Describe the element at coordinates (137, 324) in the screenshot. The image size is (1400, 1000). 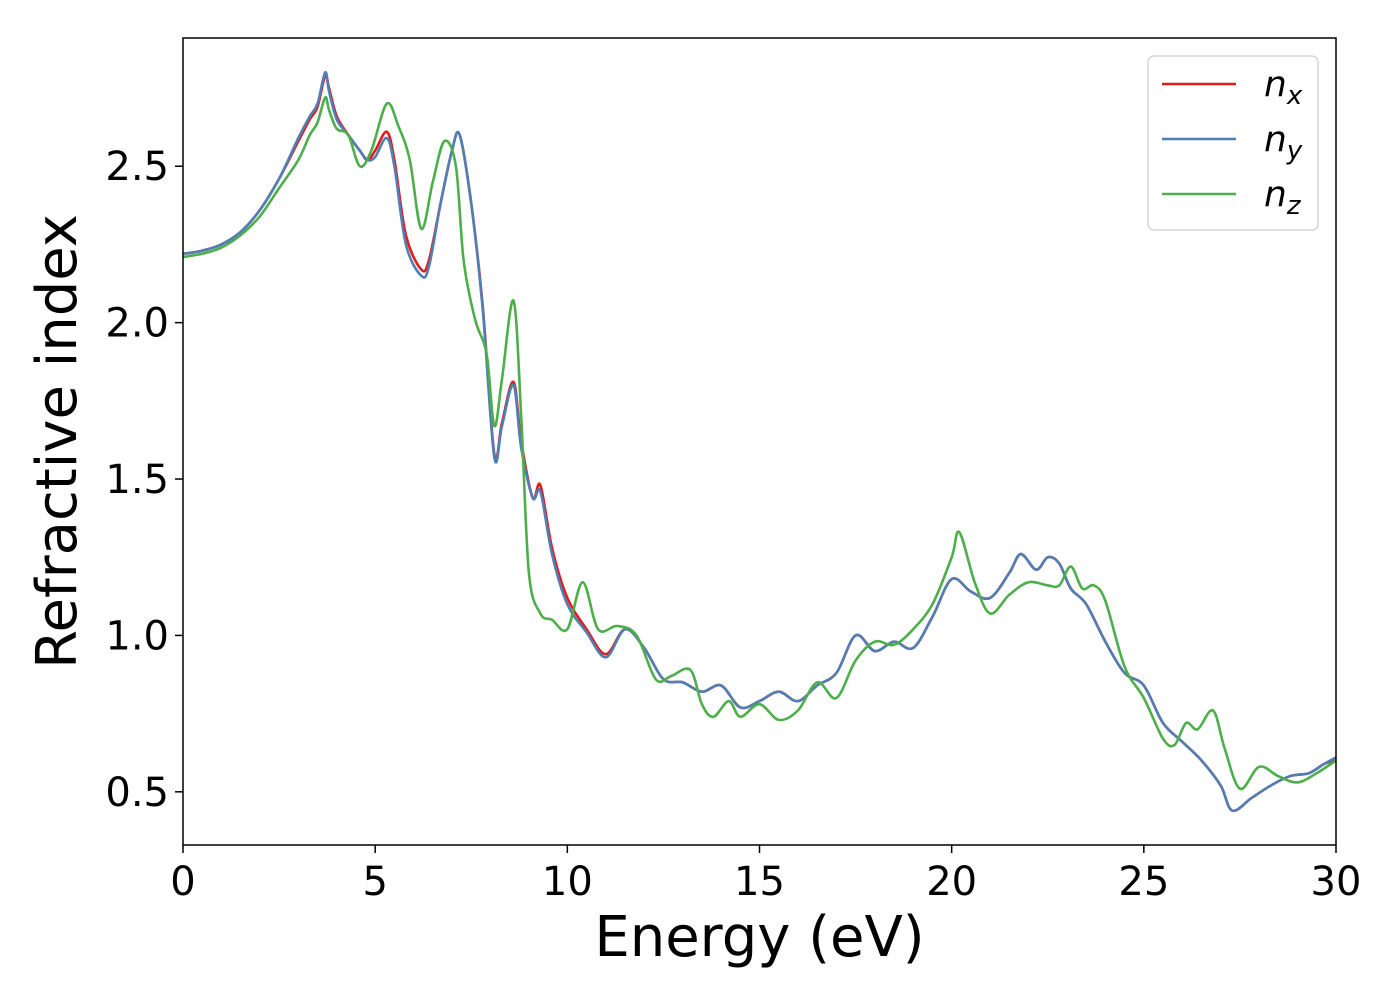
I see `y-tick-label: 2.0` at that location.